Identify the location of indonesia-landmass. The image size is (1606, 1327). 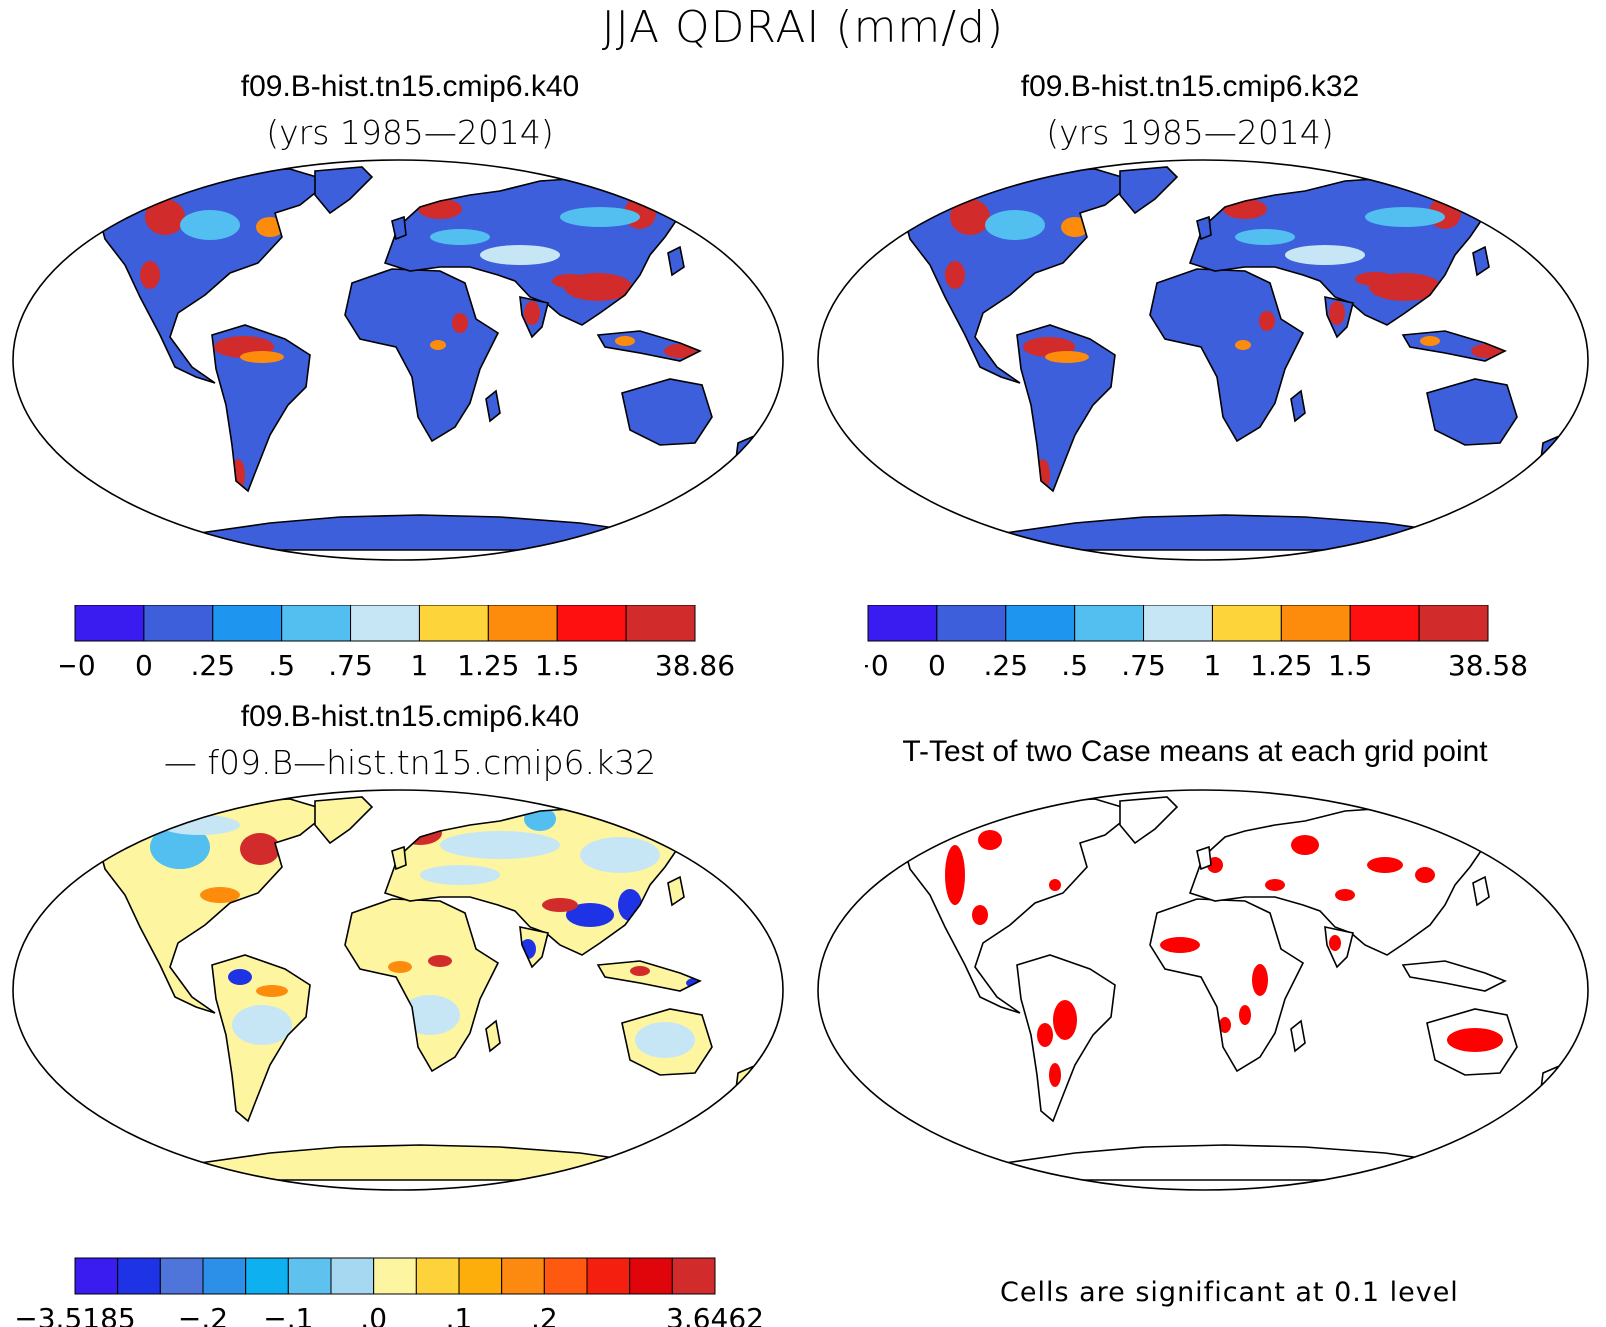
(649, 976).